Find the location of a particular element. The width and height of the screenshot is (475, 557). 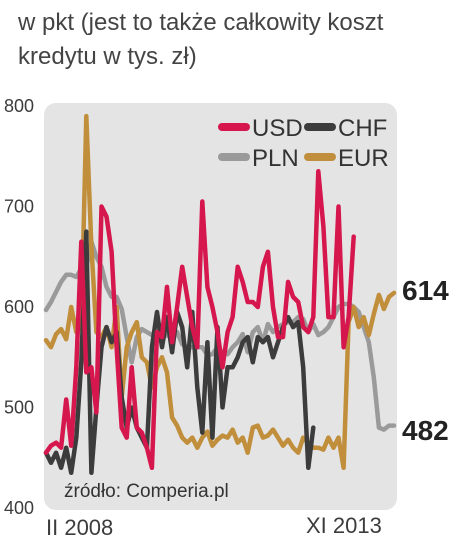

legend-label-chf: CHF is located at coordinates (362, 128).